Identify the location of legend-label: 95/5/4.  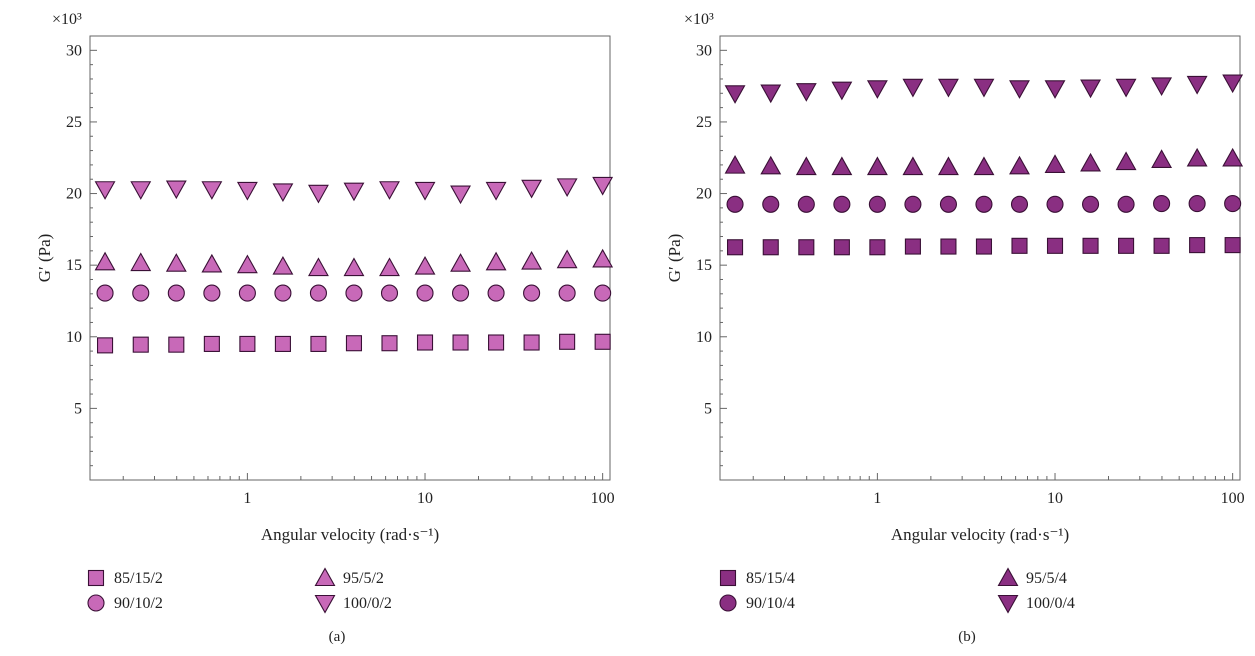
(1046, 578).